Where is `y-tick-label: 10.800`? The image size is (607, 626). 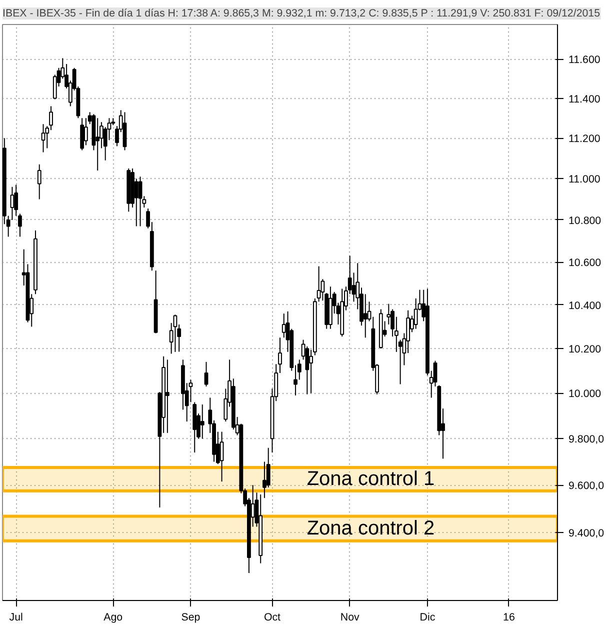
y-tick-label: 10.800 is located at coordinates (585, 220).